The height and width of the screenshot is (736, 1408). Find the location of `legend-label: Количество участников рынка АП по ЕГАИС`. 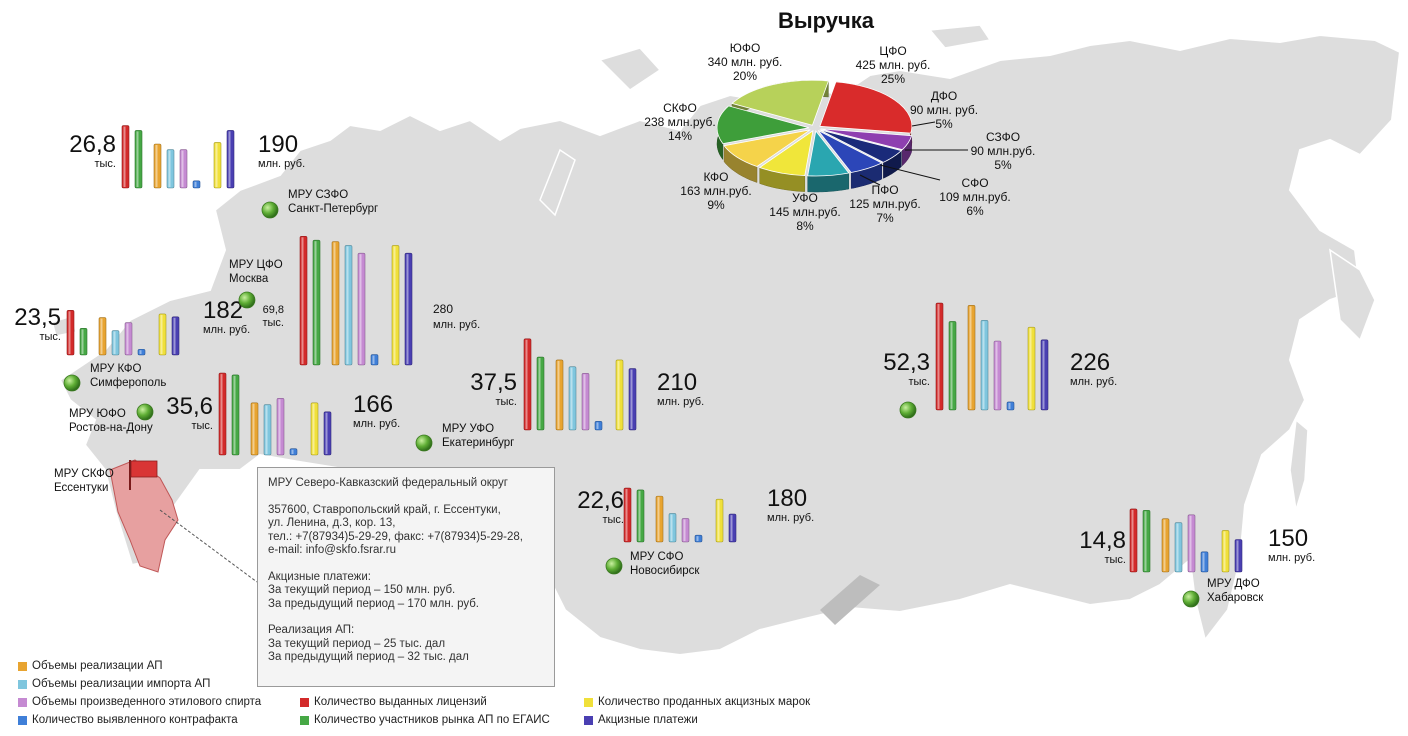

legend-label: Количество участников рынка АП по ЕГАИС is located at coordinates (432, 720).